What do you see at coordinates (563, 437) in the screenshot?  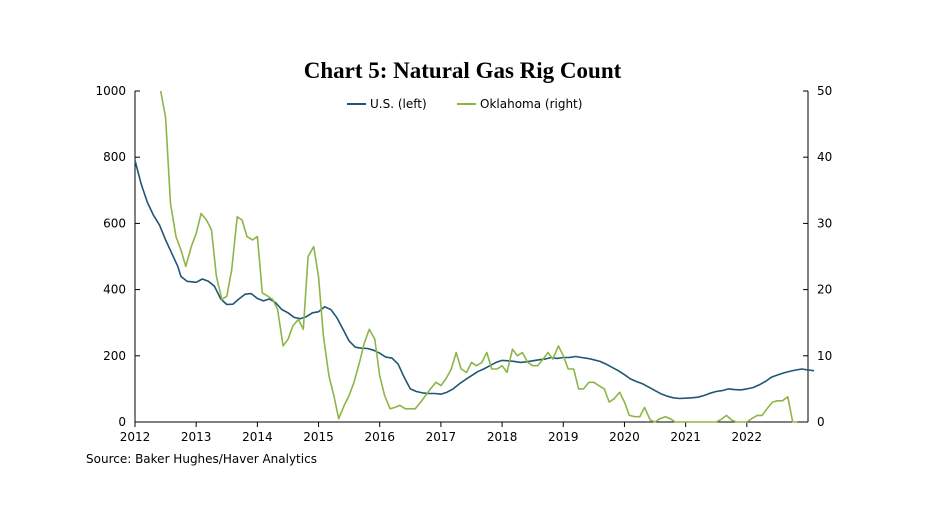 I see `x-tick-label: 2019` at bounding box center [563, 437].